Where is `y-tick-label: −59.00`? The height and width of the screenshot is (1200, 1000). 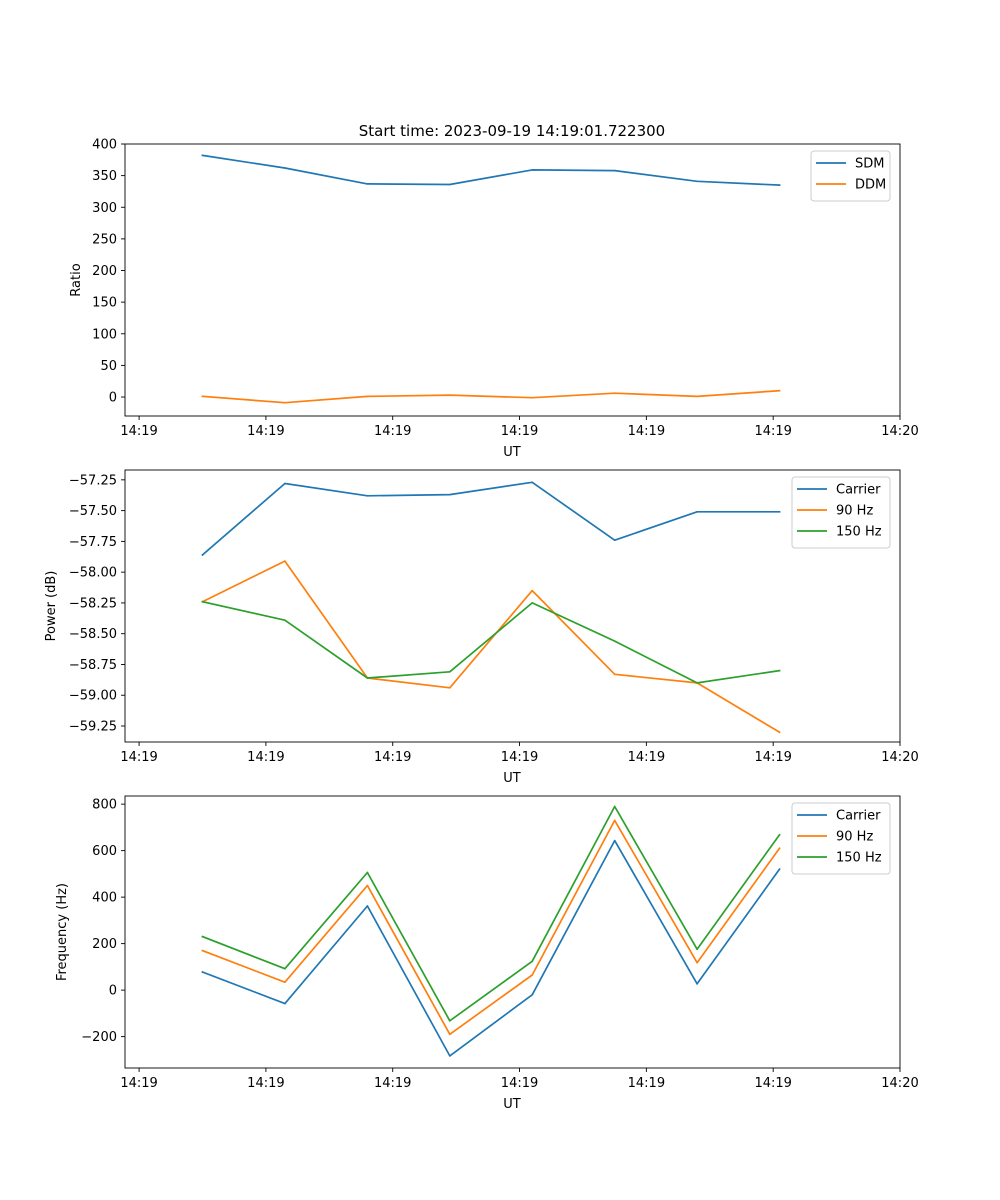
y-tick-label: −59.00 is located at coordinates (93, 696).